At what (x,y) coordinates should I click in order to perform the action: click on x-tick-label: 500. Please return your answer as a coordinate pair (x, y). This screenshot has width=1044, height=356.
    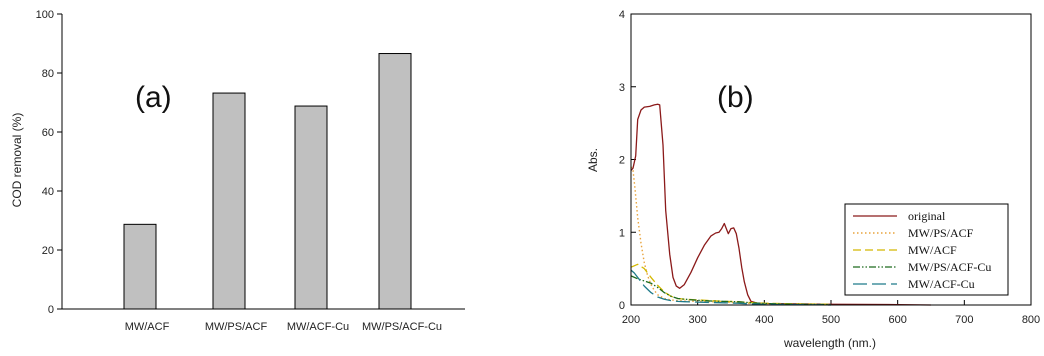
    Looking at the image, I should click on (831, 320).